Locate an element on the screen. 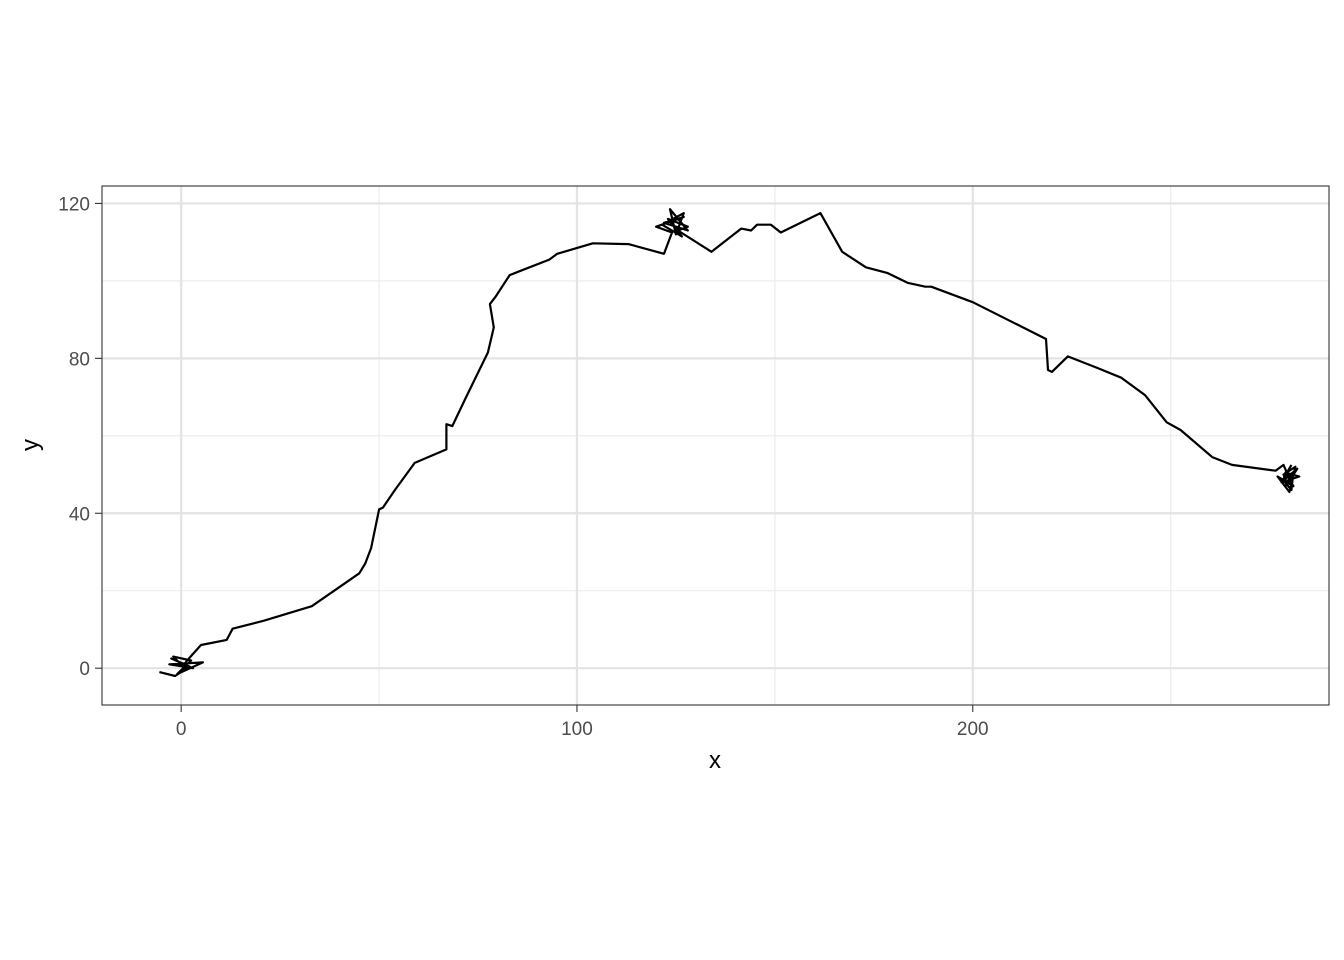  x-axis-ticks: 0 100 200 is located at coordinates (582, 722).